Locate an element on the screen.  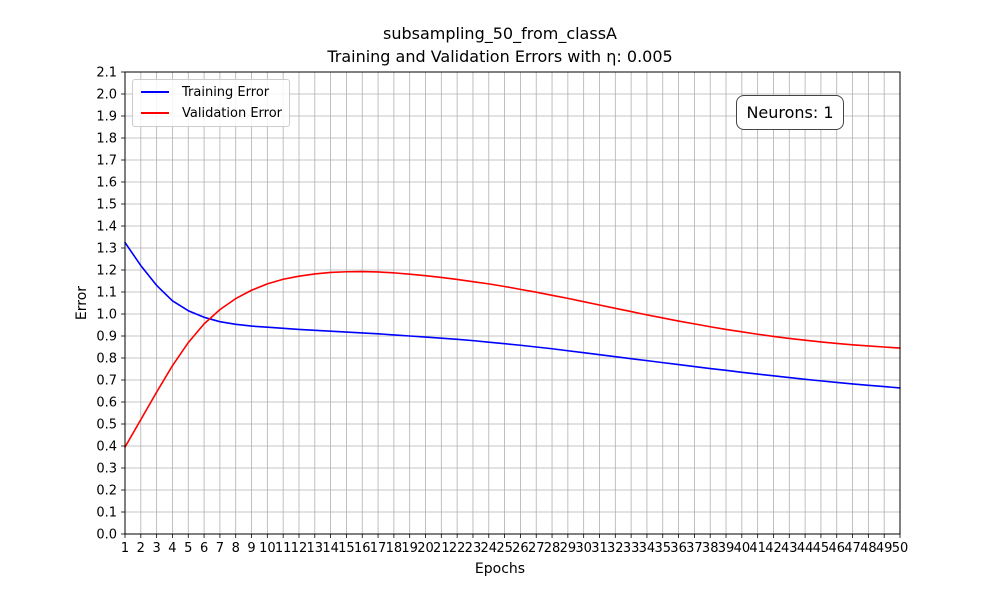
x-tick-label: 18 is located at coordinates (394, 548).